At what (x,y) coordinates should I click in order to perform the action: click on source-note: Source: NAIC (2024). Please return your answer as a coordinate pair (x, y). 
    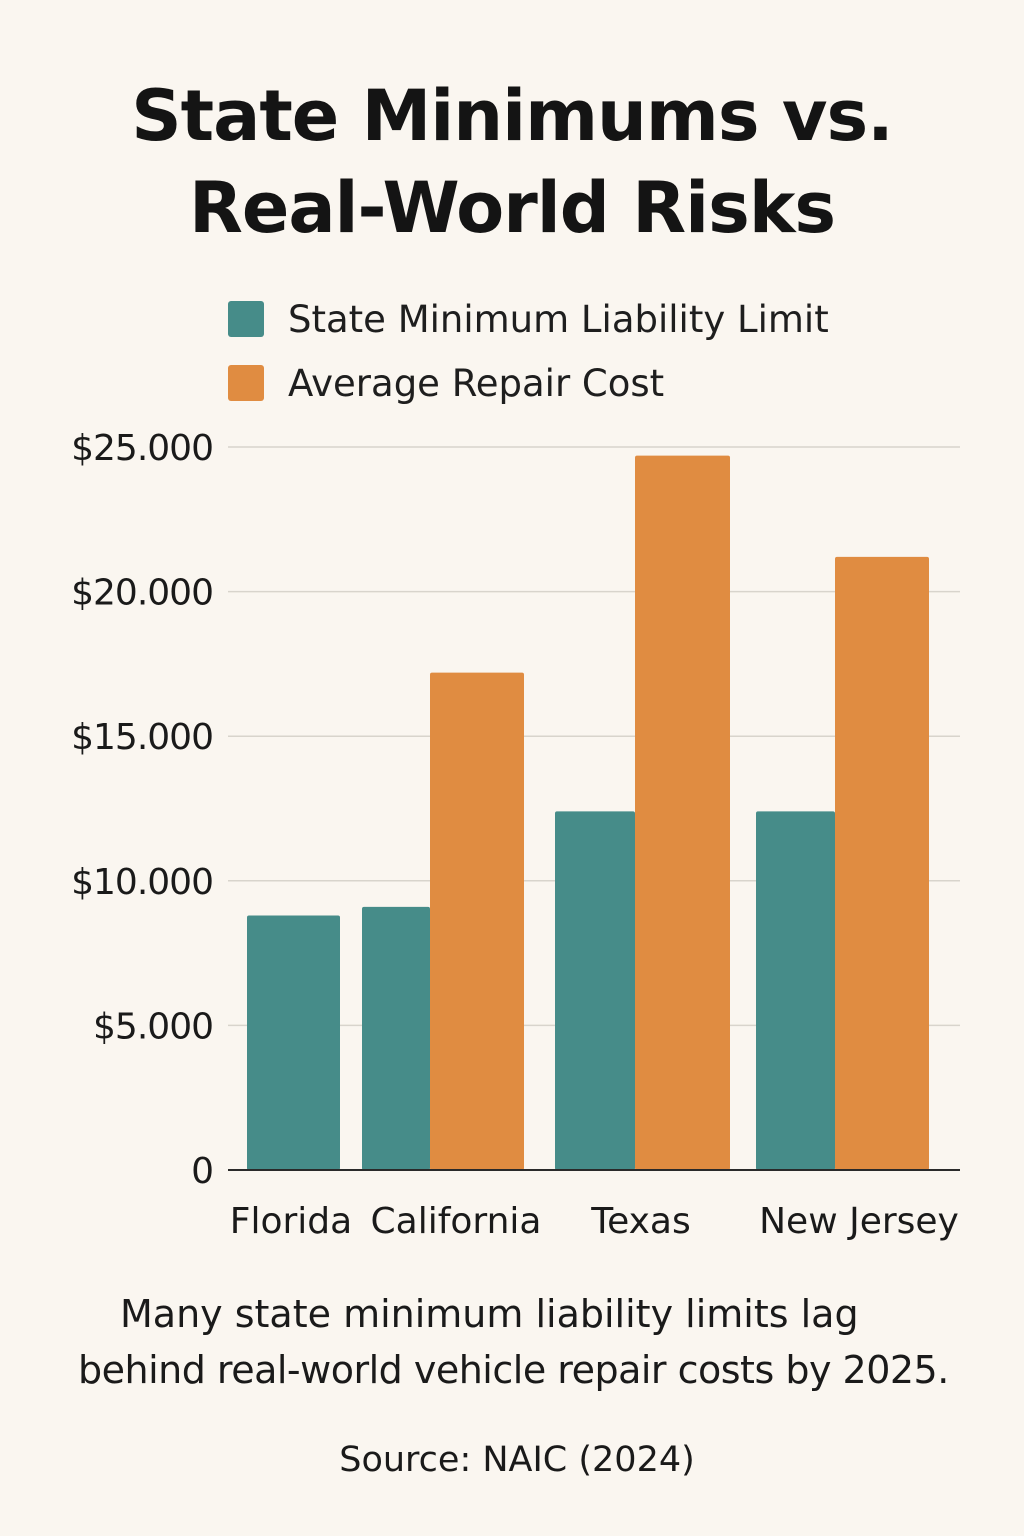
    Looking at the image, I should click on (517, 1460).